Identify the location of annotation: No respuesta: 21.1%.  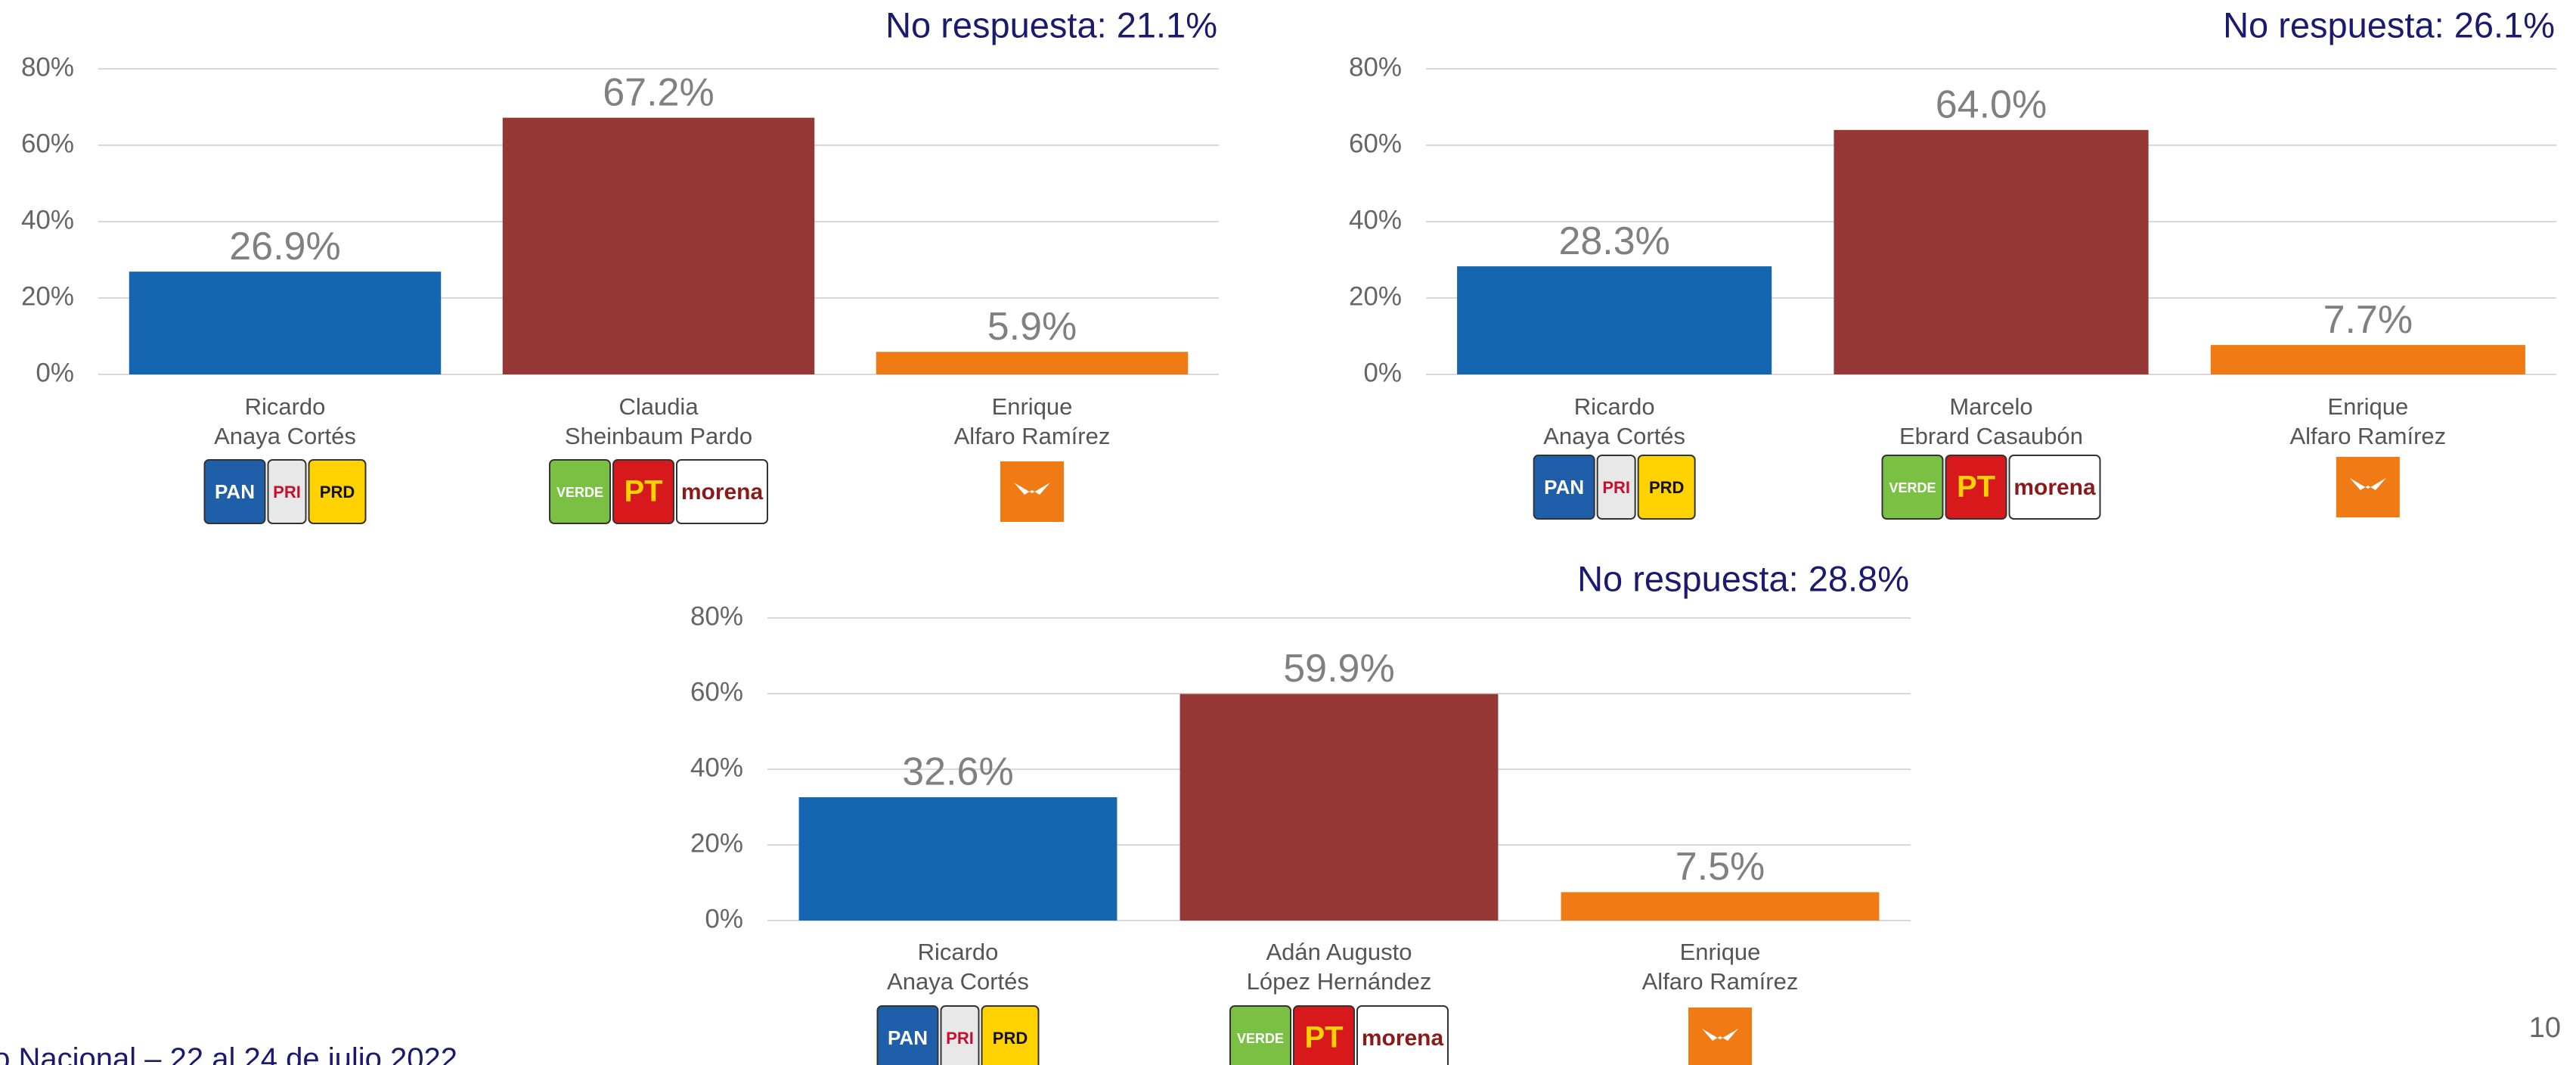
(1051, 25).